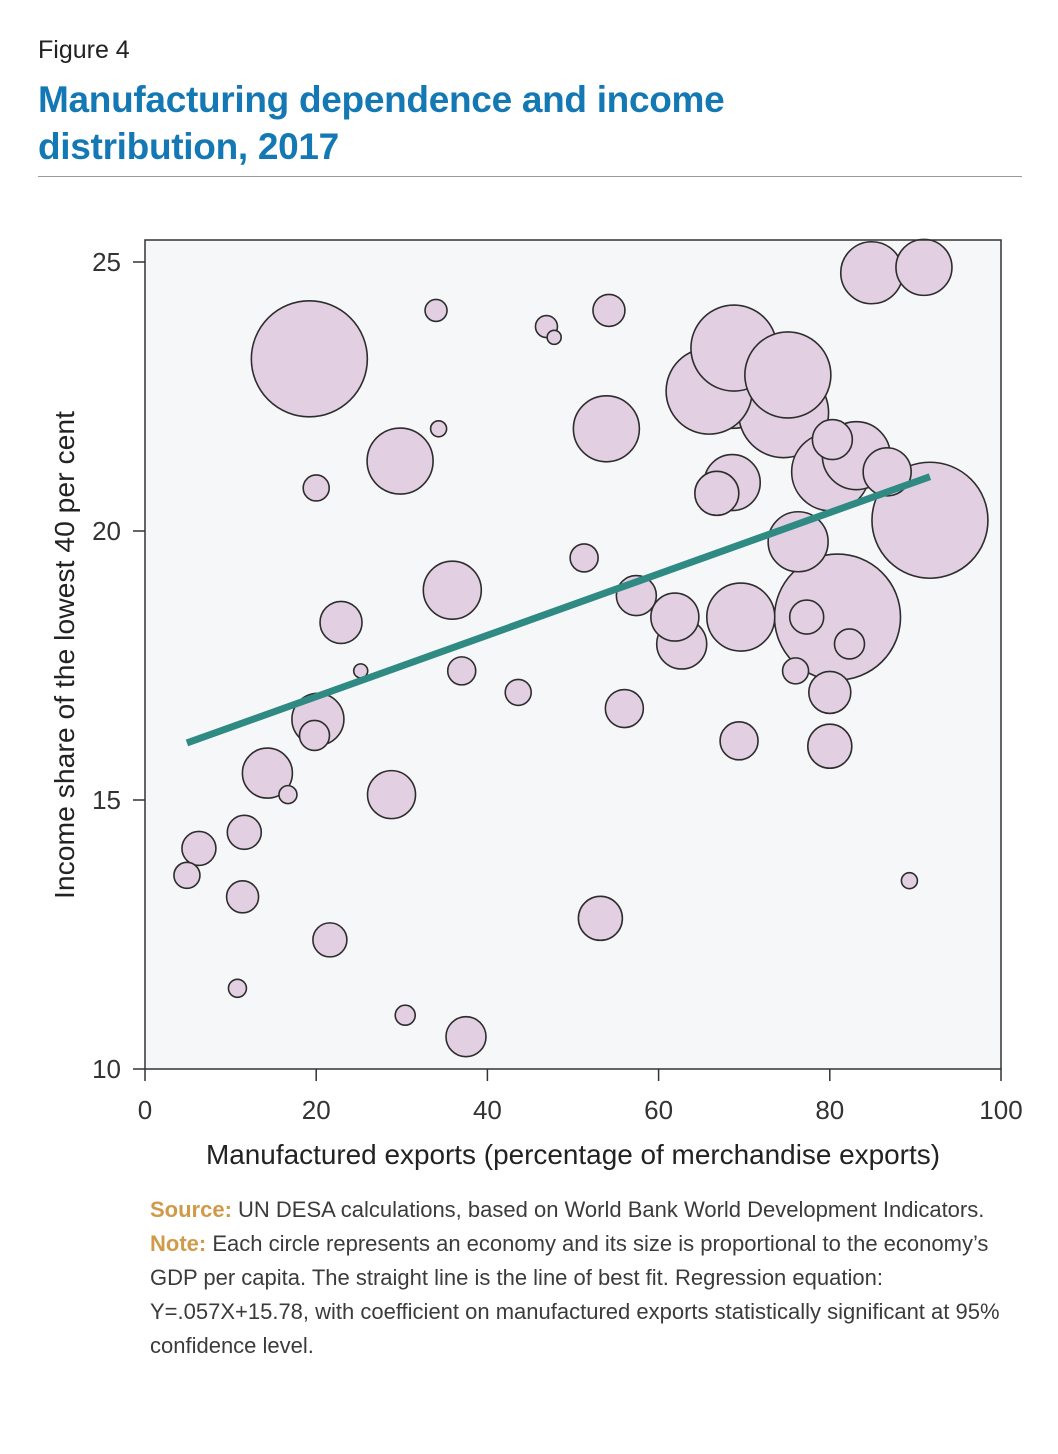 This screenshot has height=1454, width=1058. Describe the element at coordinates (106, 1069) in the screenshot. I see `y-tick-label: 10` at that location.